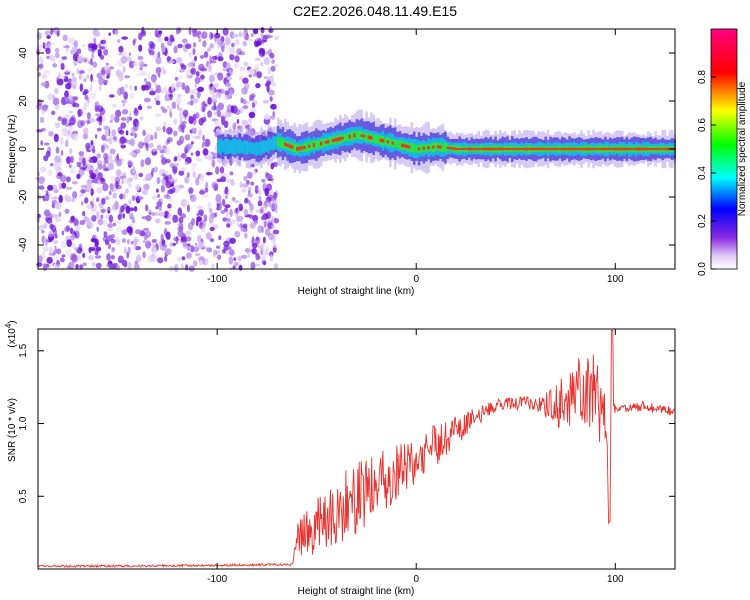  Describe the element at coordinates (11, 333) in the screenshot. I see `snr-y-multiplier: (x104)` at that location.